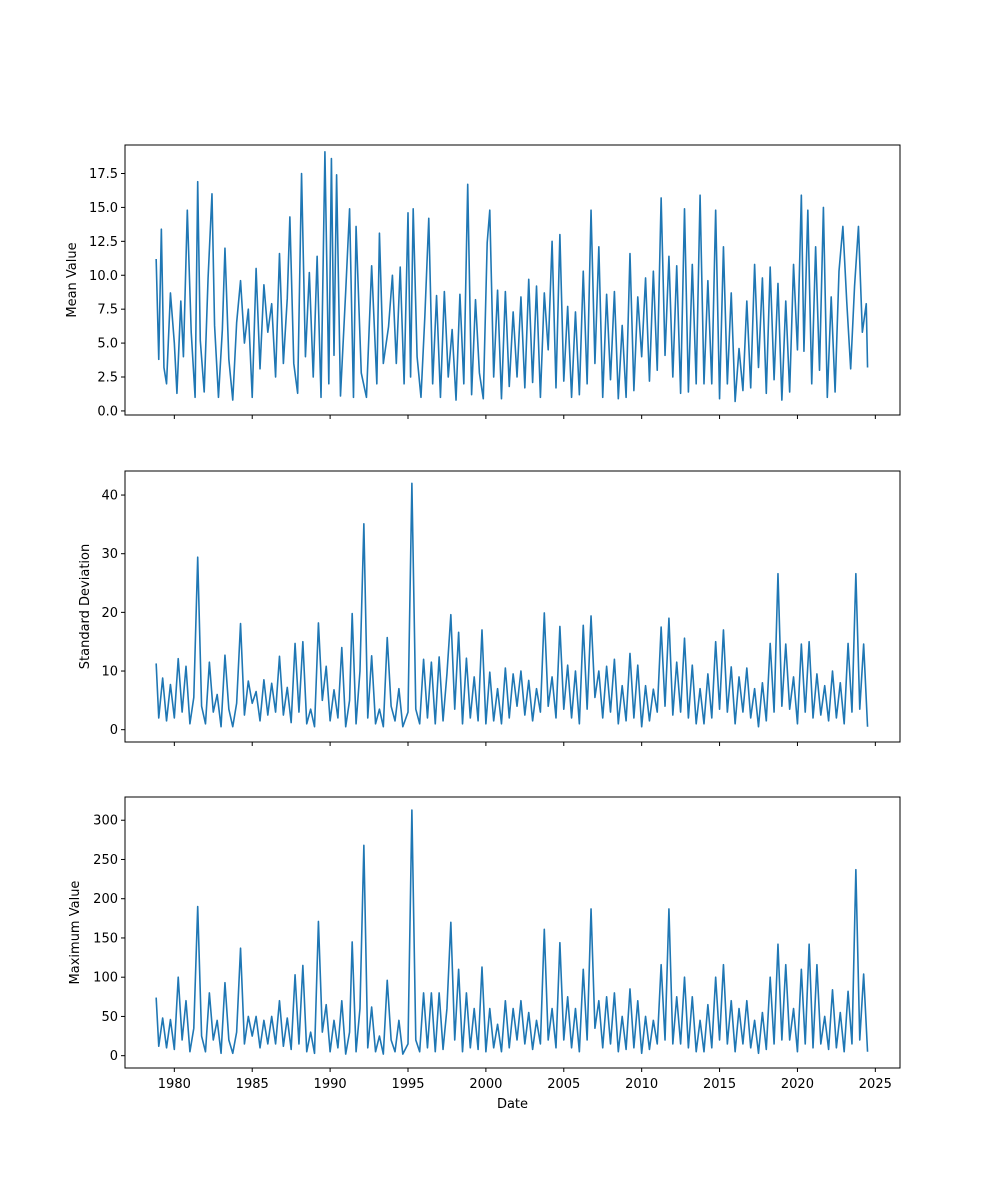  Describe the element at coordinates (107, 378) in the screenshot. I see `y-tick-label-1: 2.5` at that location.